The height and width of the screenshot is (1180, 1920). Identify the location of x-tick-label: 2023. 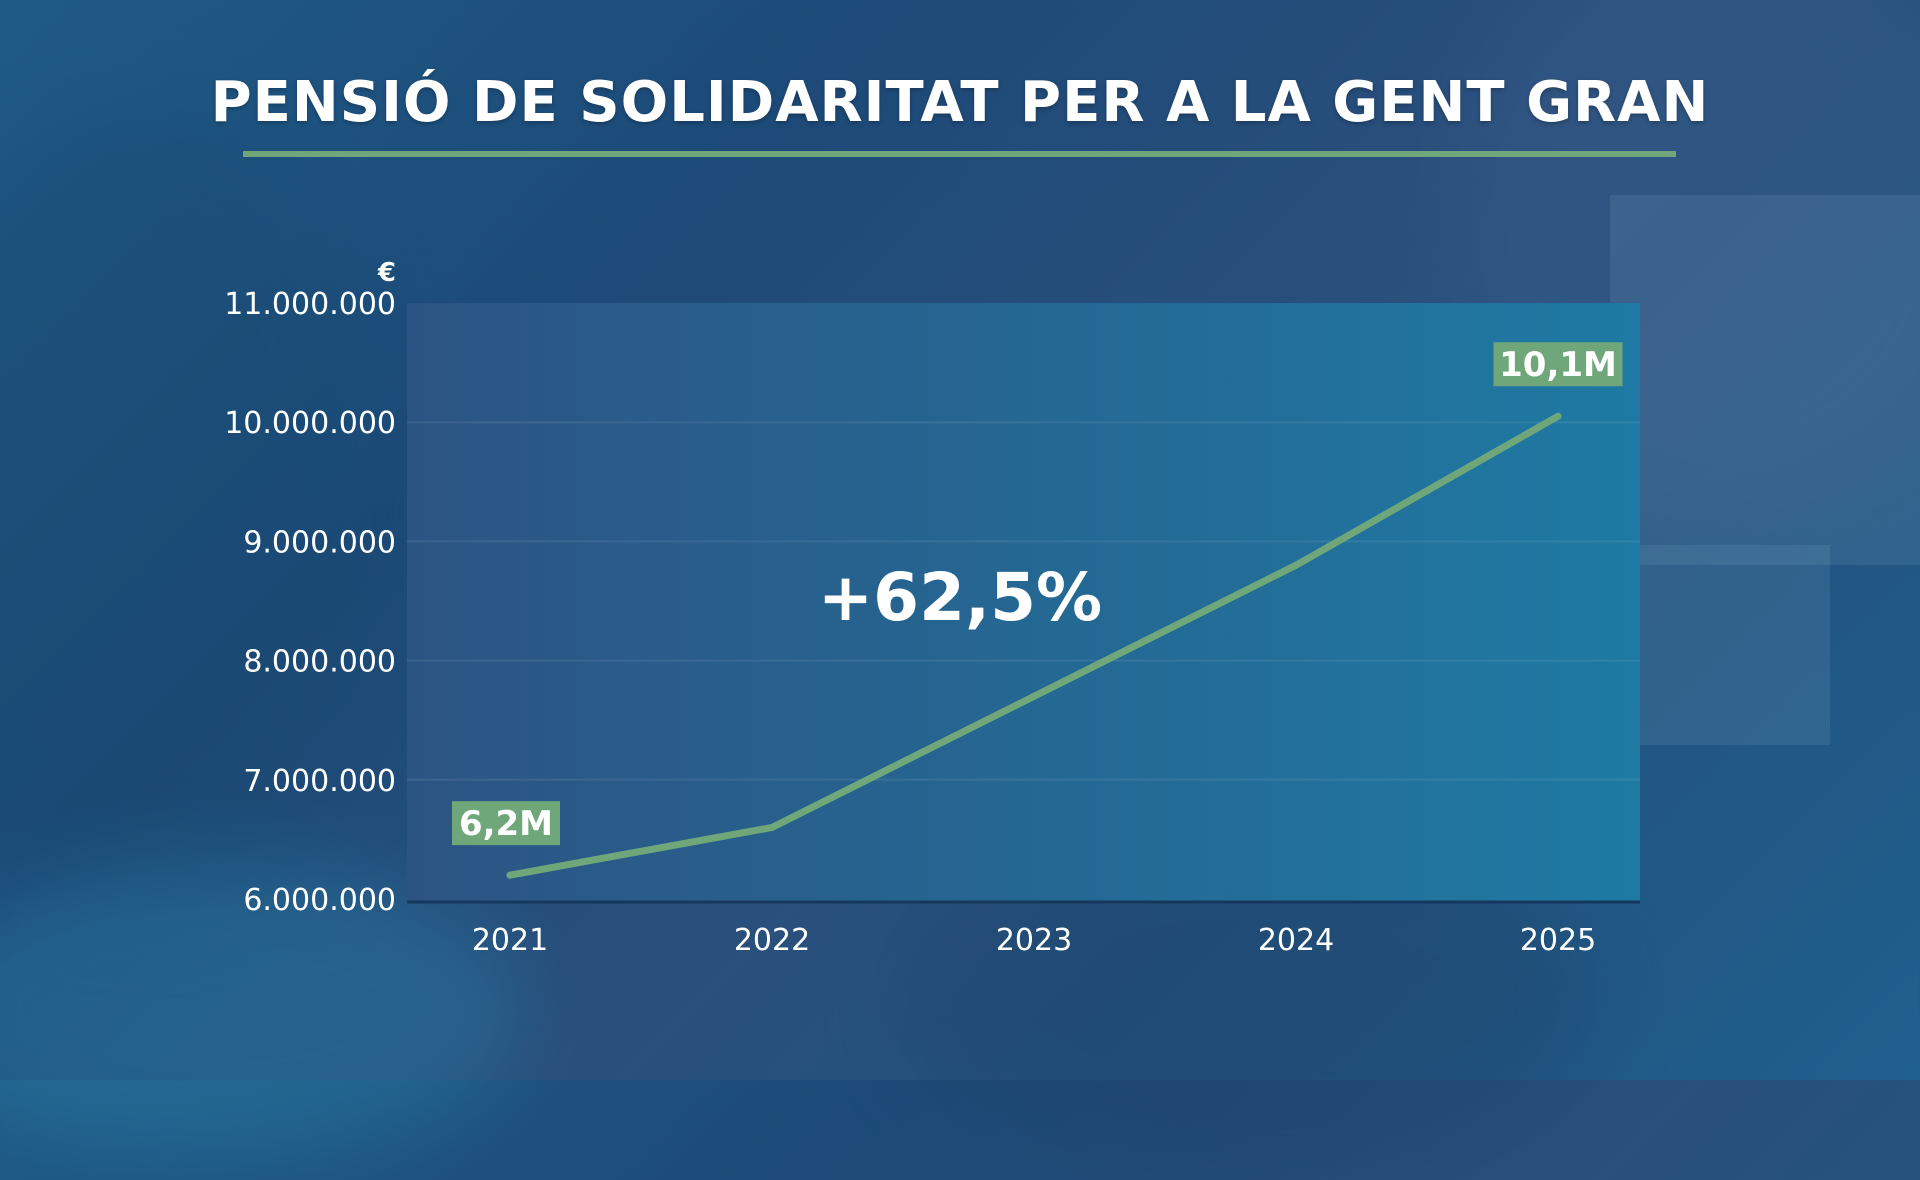
(1034, 940).